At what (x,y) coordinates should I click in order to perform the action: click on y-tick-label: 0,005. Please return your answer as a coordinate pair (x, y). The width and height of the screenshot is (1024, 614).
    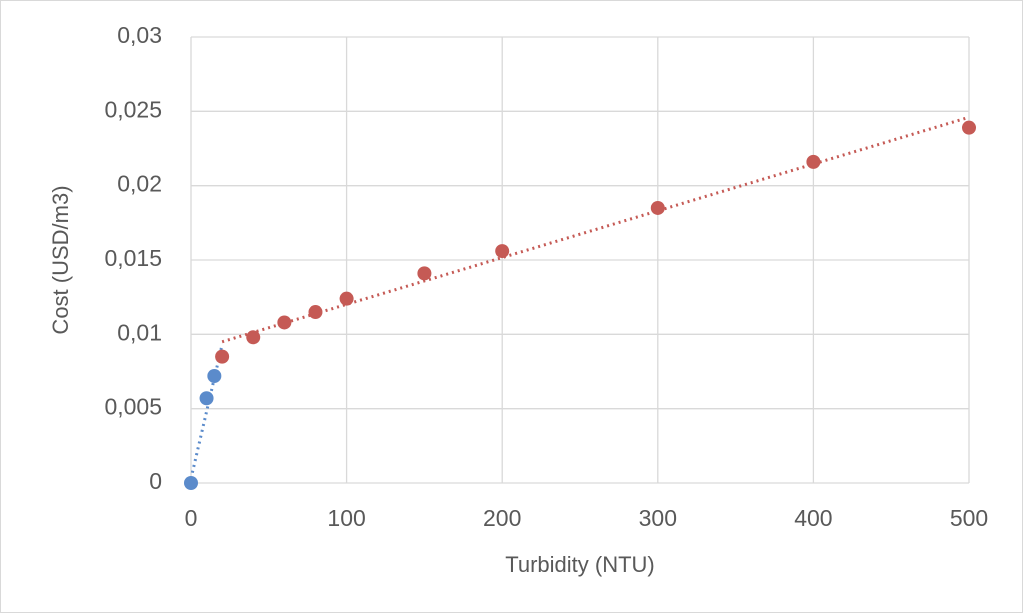
    Looking at the image, I should click on (133, 407).